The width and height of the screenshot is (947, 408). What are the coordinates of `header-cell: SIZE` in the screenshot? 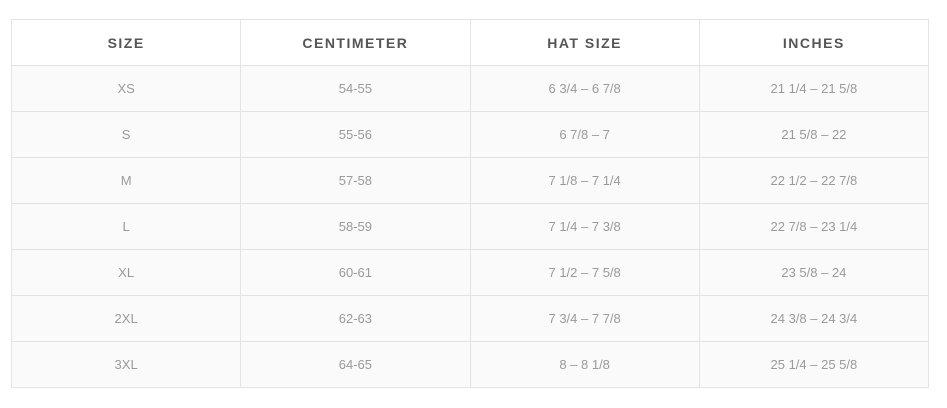 It's located at (126, 42).